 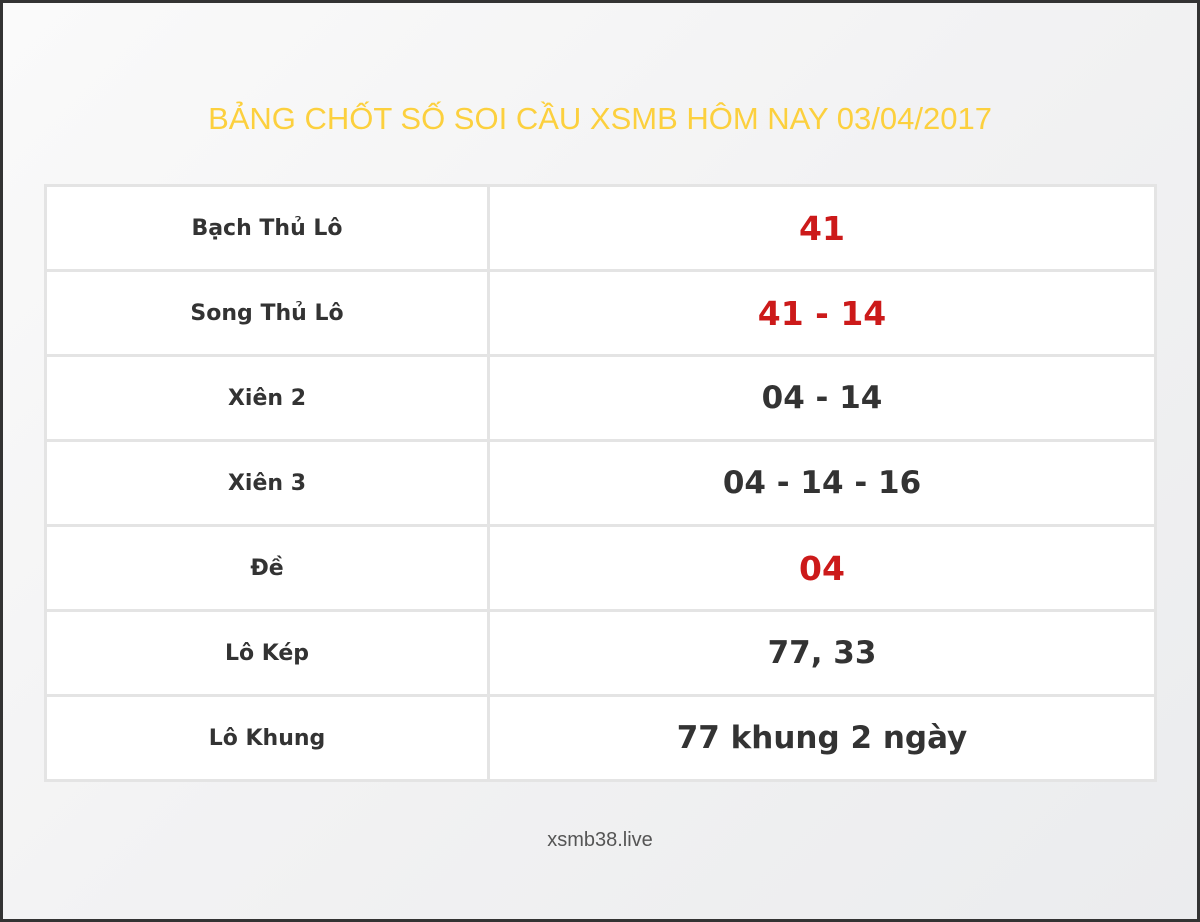 I want to click on row-value: 41 - 14, so click(x=822, y=313).